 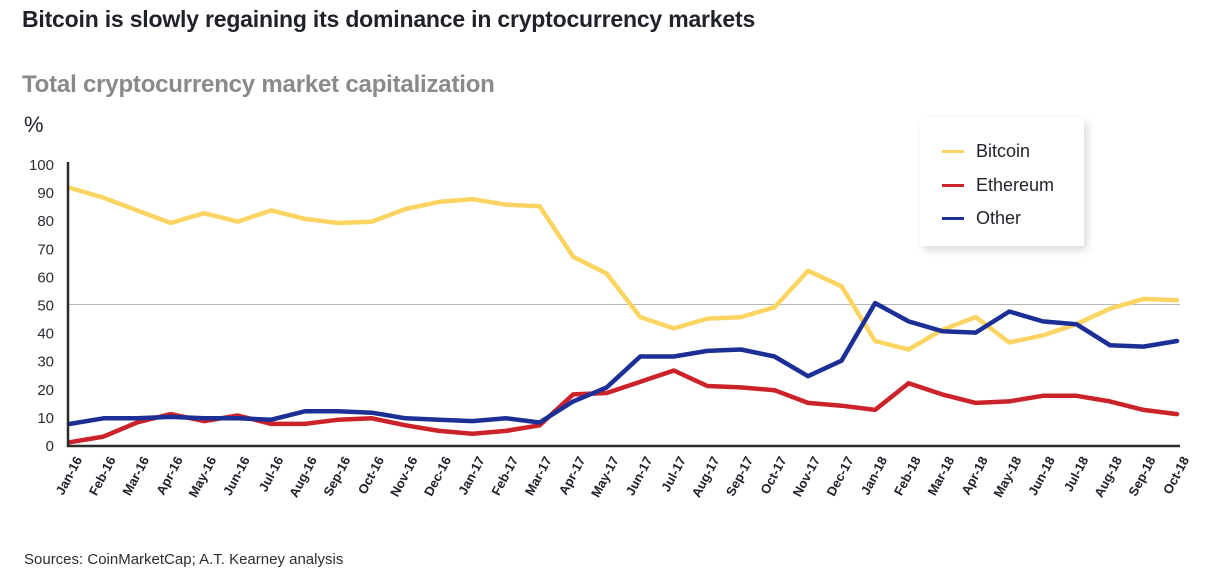 I want to click on x-tick-label: May-17, so click(x=605, y=477).